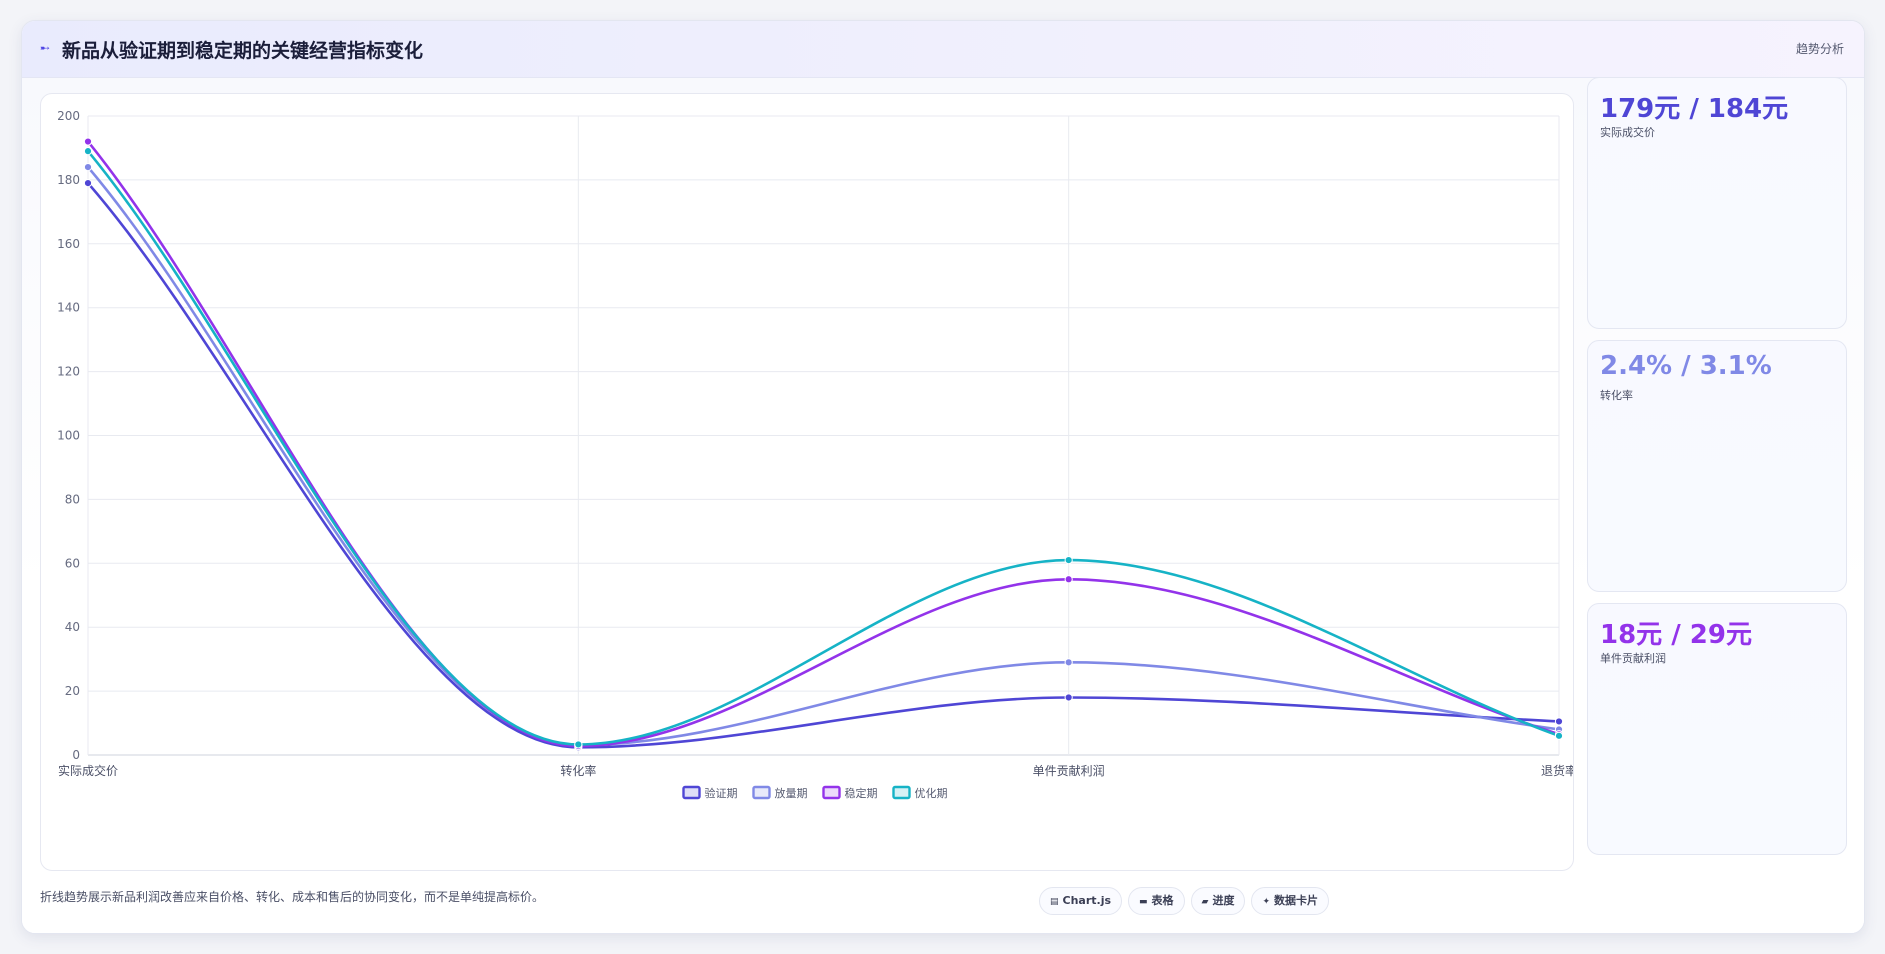 This screenshot has height=954, width=1885. I want to click on x-tick-label: 退货率, so click(1557, 770).